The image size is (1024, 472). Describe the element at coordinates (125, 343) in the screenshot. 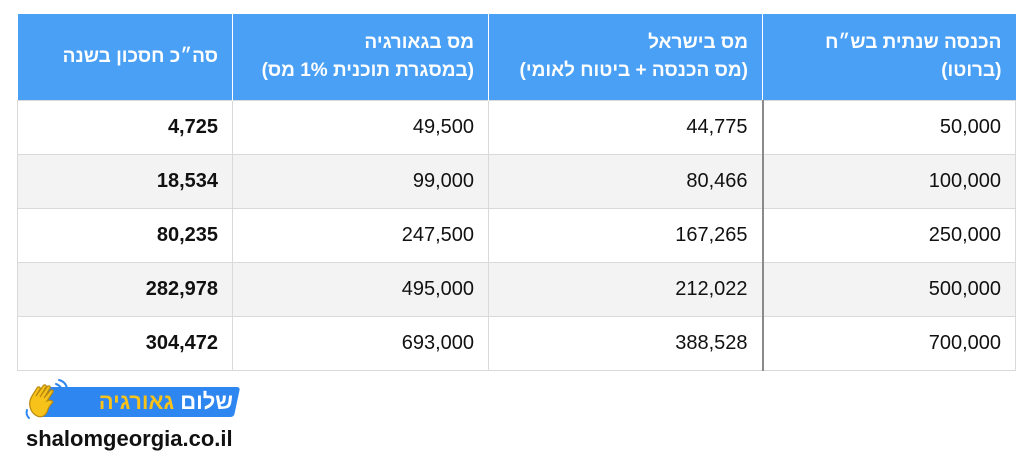

I see `cell-savings: 304,472` at that location.